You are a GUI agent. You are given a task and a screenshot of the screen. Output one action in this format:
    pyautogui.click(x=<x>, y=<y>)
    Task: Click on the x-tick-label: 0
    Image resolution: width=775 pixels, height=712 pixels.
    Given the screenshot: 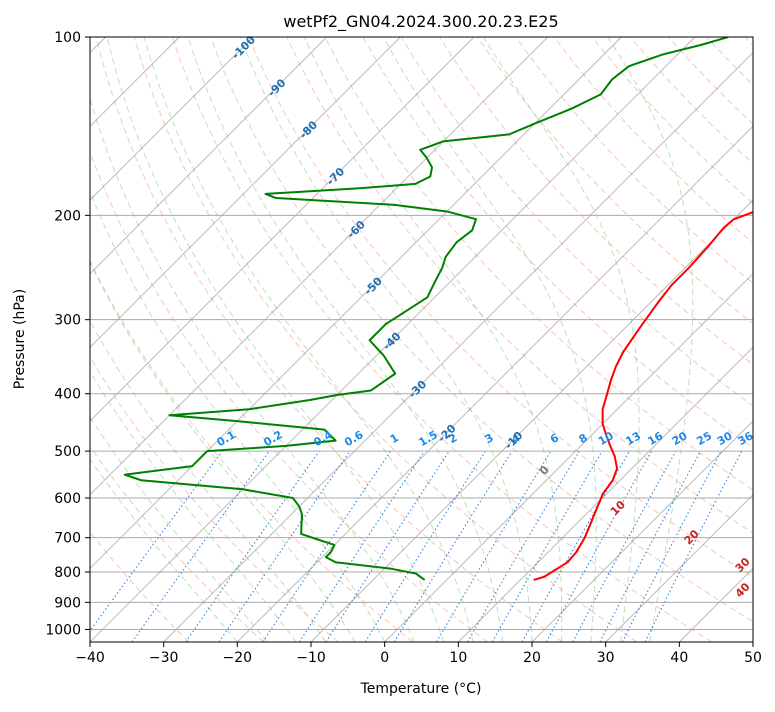 What is the action you would take?
    pyautogui.click(x=384, y=658)
    